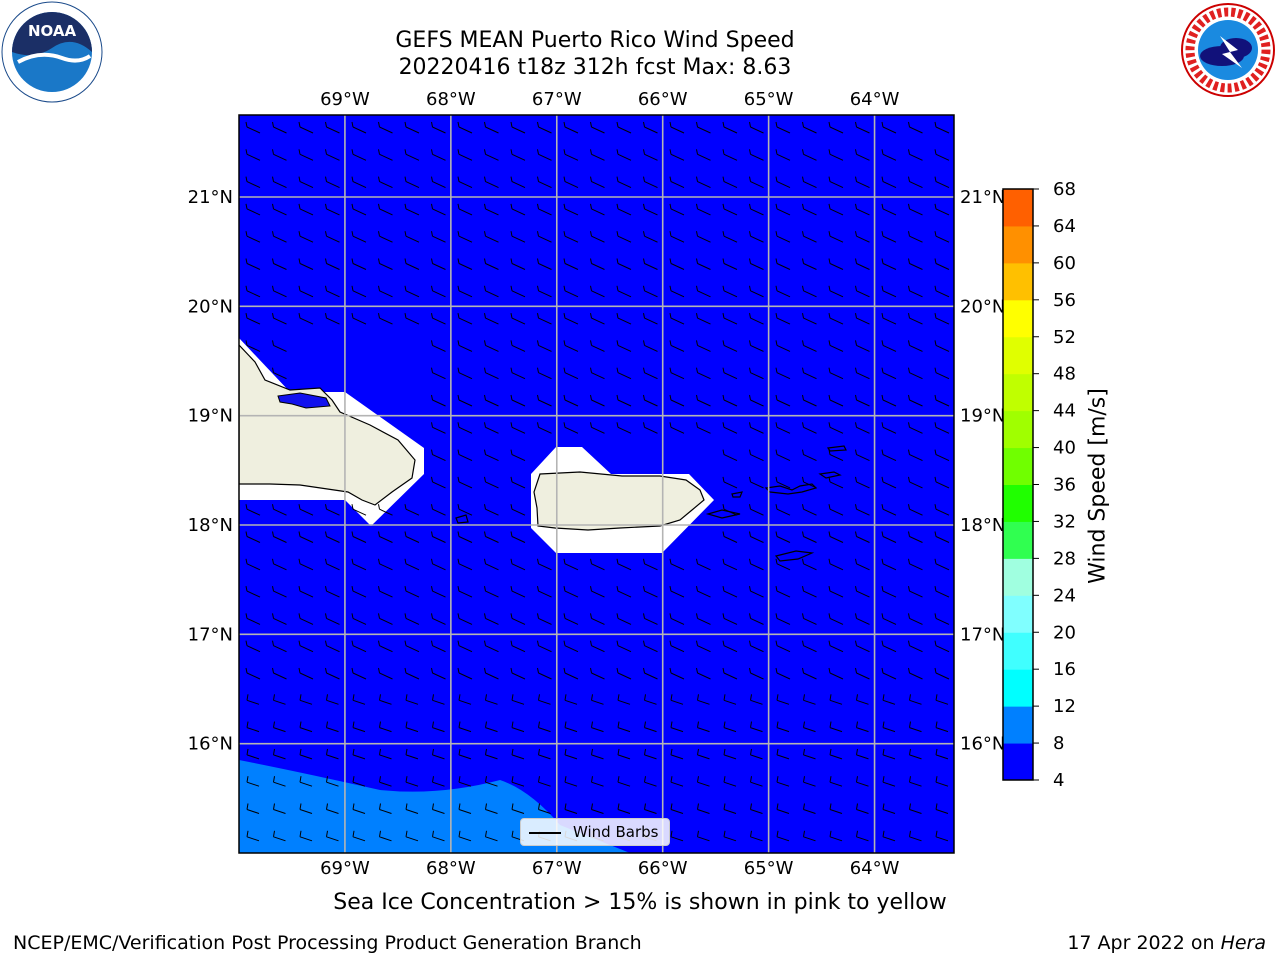  What do you see at coordinates (1064, 595) in the screenshot?
I see `colorbar-tick-label: 24` at bounding box center [1064, 595].